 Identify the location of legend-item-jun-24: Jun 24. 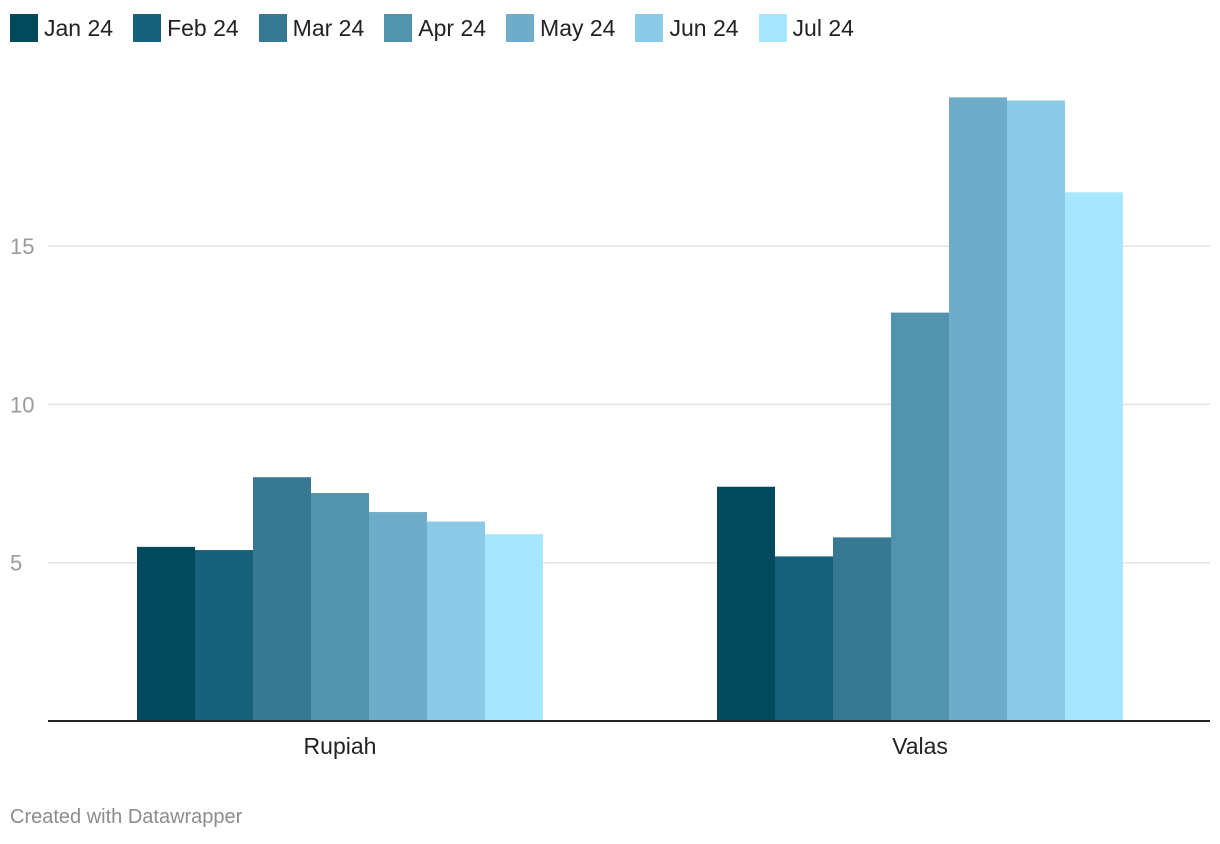
(687, 28).